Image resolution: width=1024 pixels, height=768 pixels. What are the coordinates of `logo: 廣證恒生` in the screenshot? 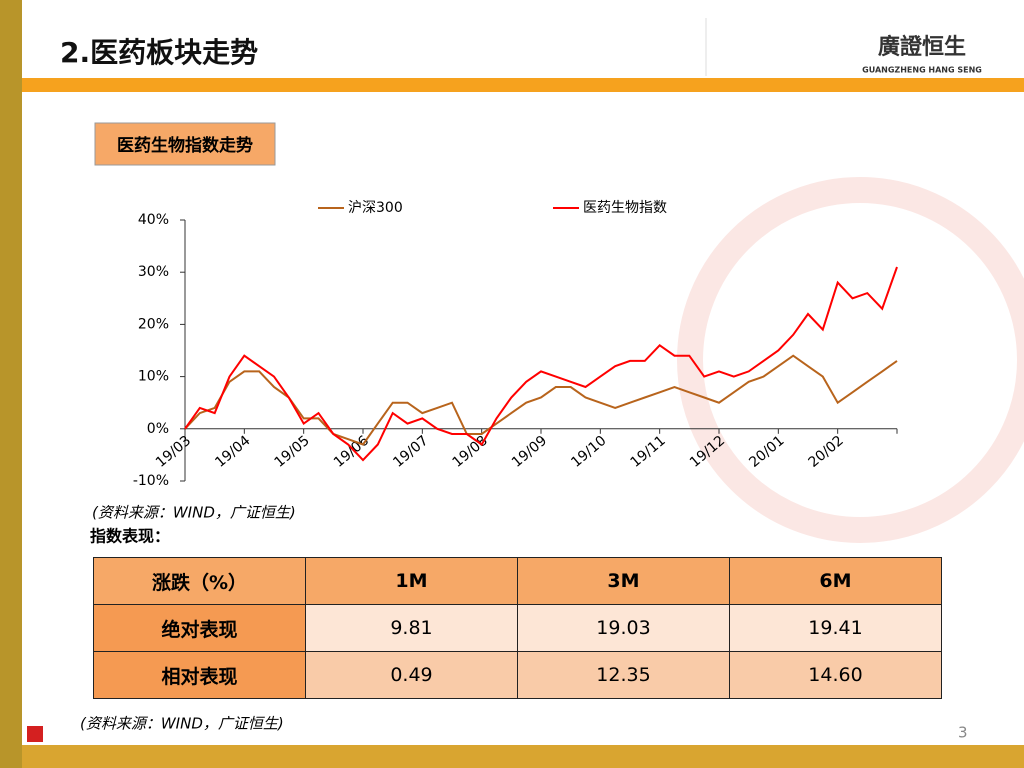 It's located at (922, 47).